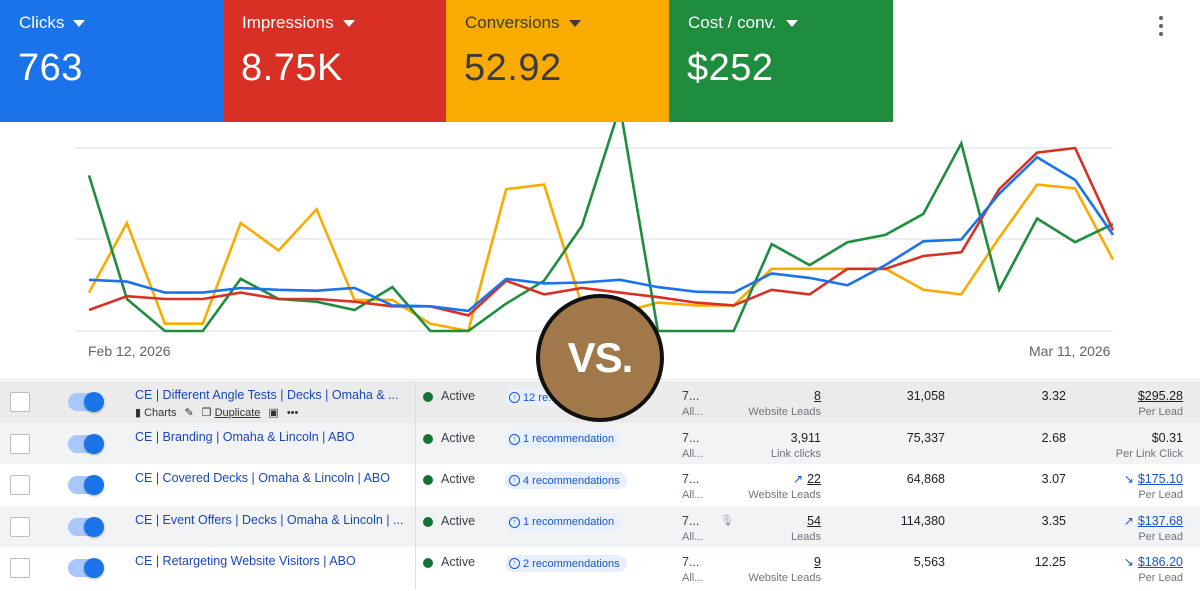 The width and height of the screenshot is (1200, 591). Describe the element at coordinates (798, 479) in the screenshot. I see `trend-up-icon: ↗` at that location.